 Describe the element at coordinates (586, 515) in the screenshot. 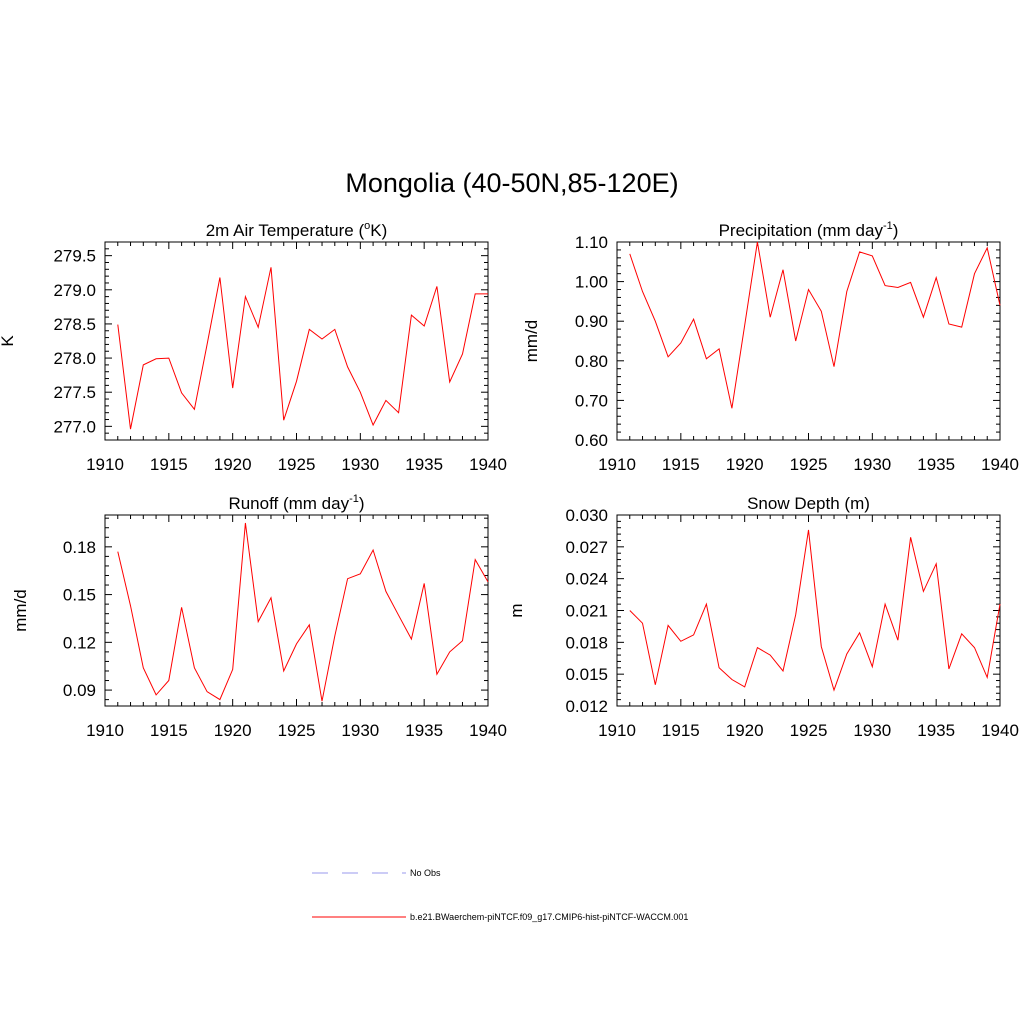

I see `y-tick-label: 0.030` at that location.